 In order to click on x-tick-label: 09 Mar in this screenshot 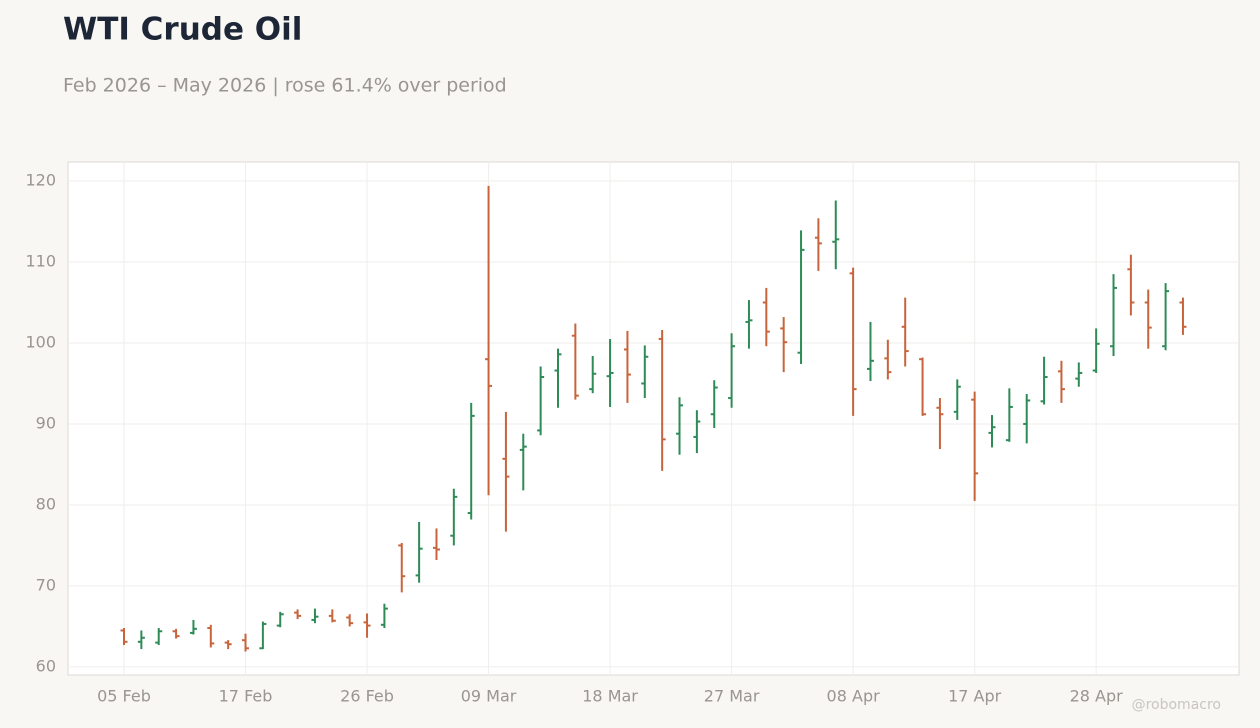, I will do `click(489, 696)`.